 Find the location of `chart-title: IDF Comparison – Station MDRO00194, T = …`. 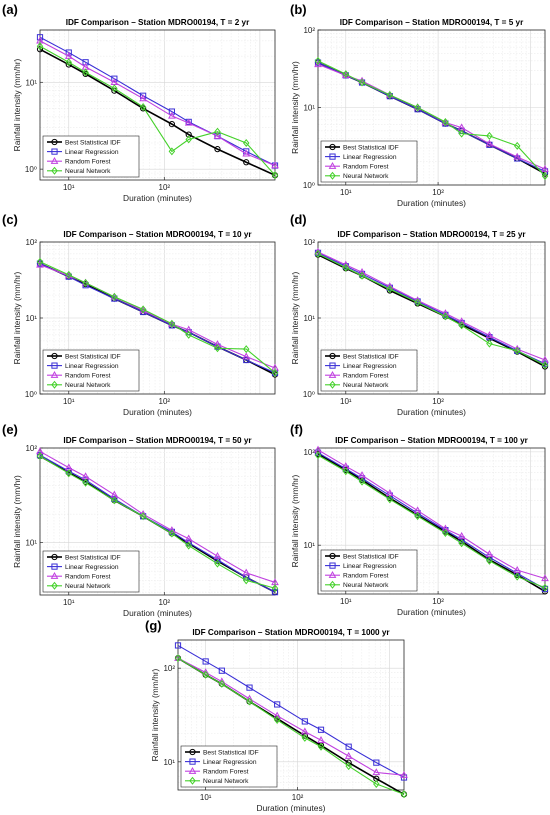

chart-title: IDF Comparison – Station MDRO00194, T = … is located at coordinates (432, 22).